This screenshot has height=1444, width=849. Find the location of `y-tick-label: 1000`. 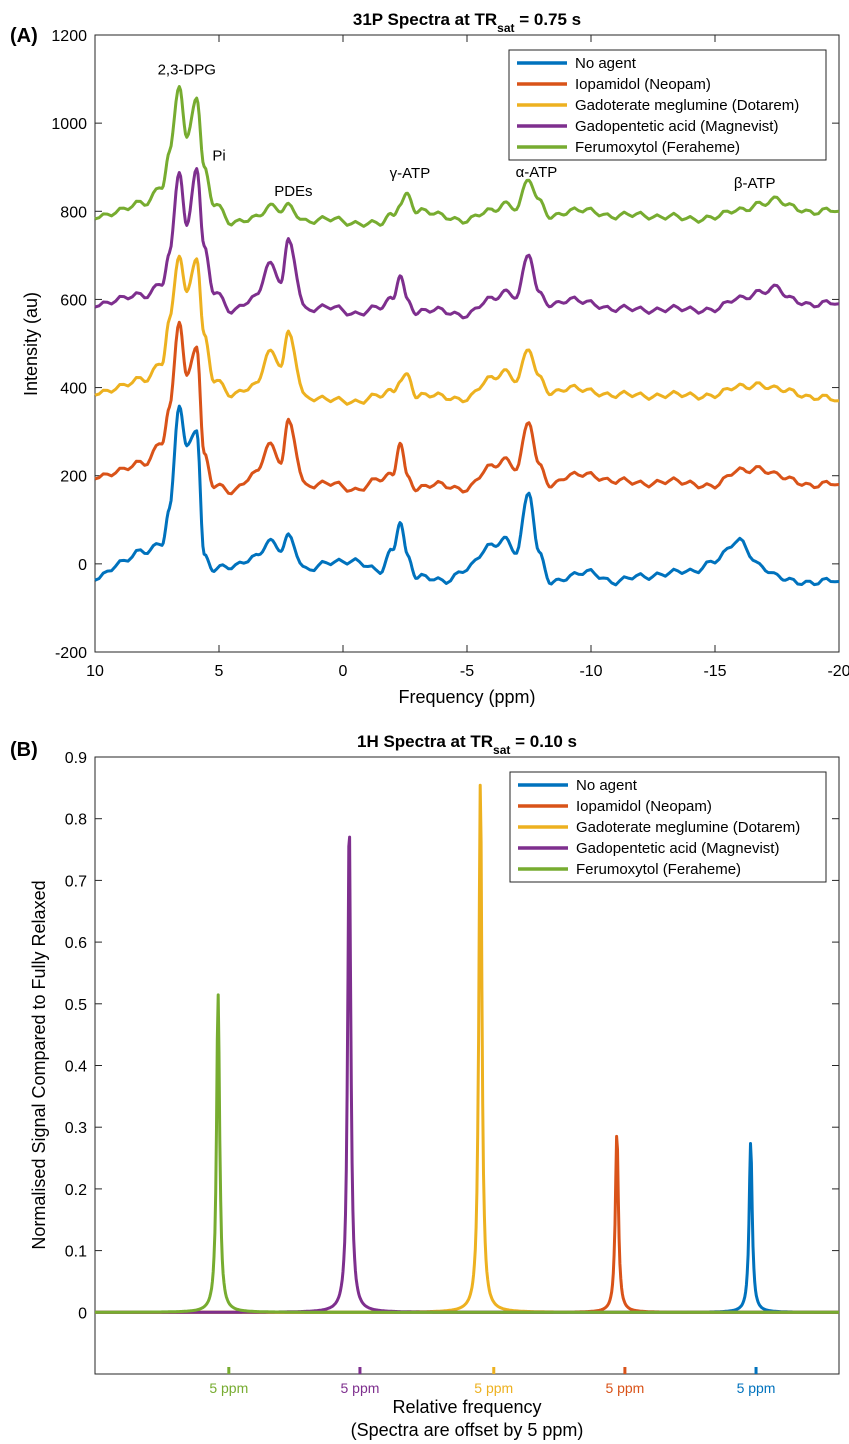

y-tick-label: 1000 is located at coordinates (69, 124).